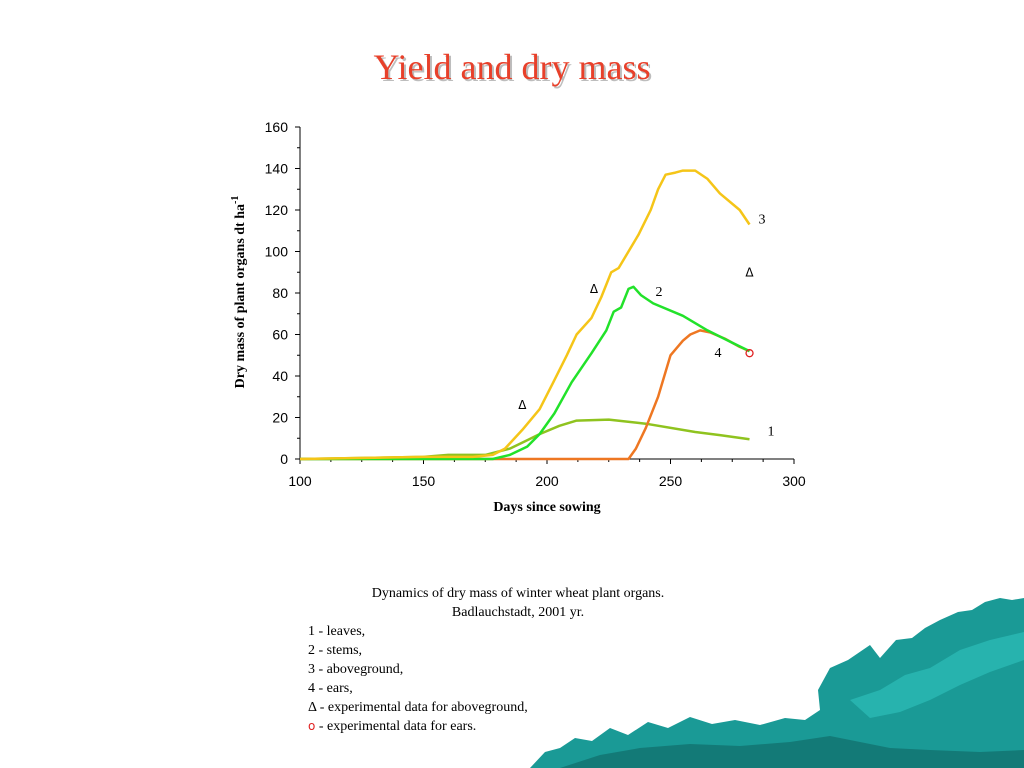 This screenshot has height=768, width=1024. What do you see at coordinates (792, 752) in the screenshot?
I see `iceberg-shadow` at bounding box center [792, 752].